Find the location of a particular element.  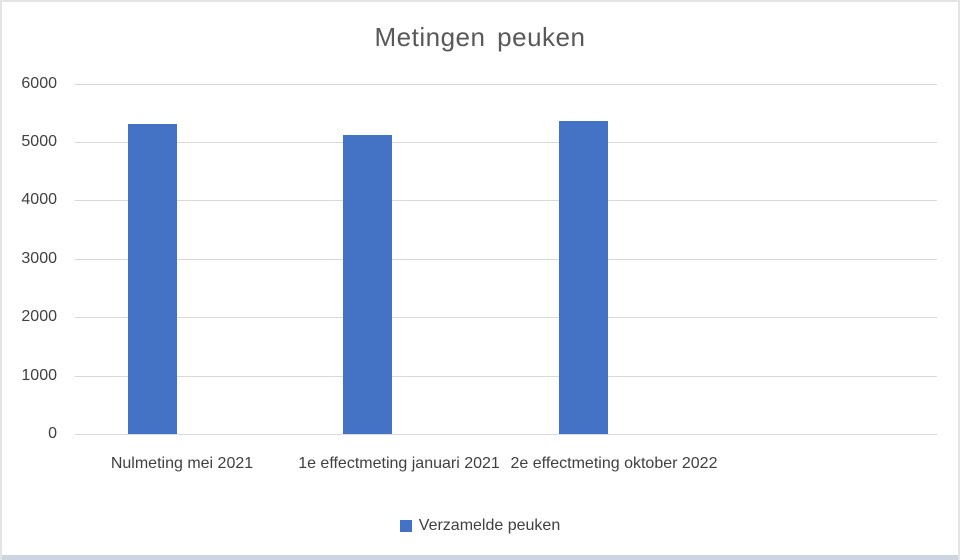

y-tick-label: 3000 is located at coordinates (39, 258).